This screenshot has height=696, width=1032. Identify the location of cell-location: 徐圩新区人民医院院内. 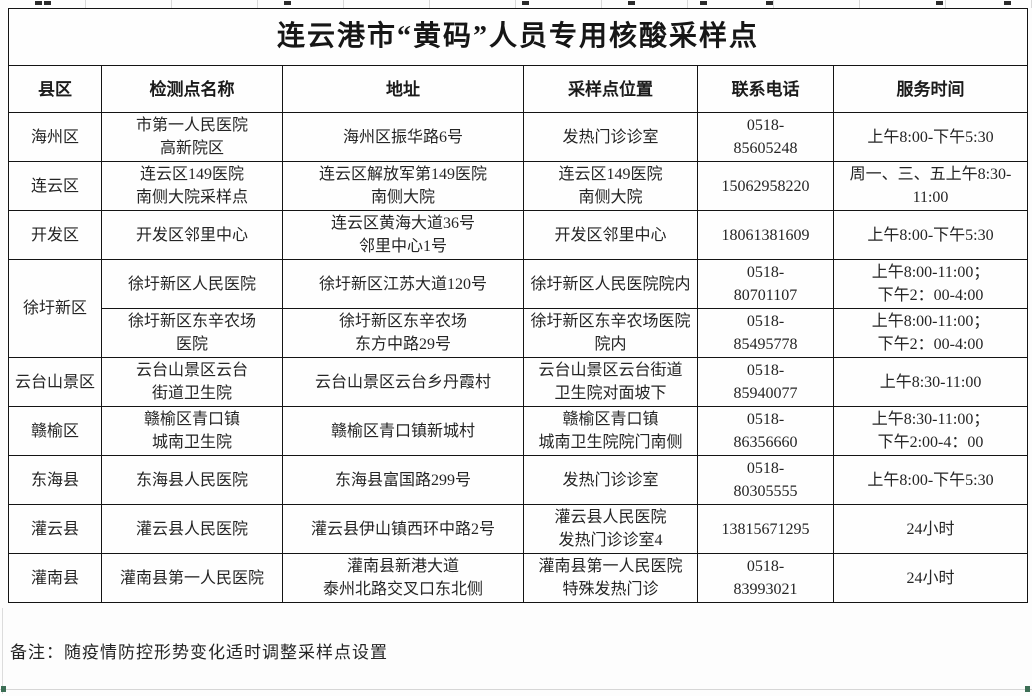
(610, 284).